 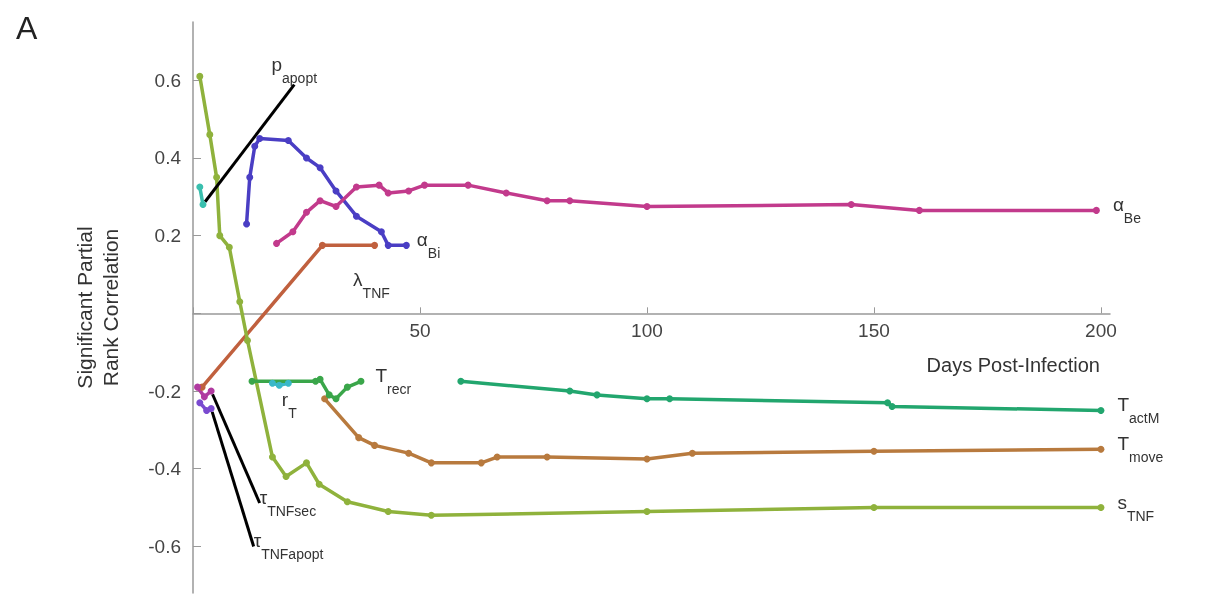 What do you see at coordinates (1013, 365) in the screenshot?
I see `x-axis-title: Days Post-Infection` at bounding box center [1013, 365].